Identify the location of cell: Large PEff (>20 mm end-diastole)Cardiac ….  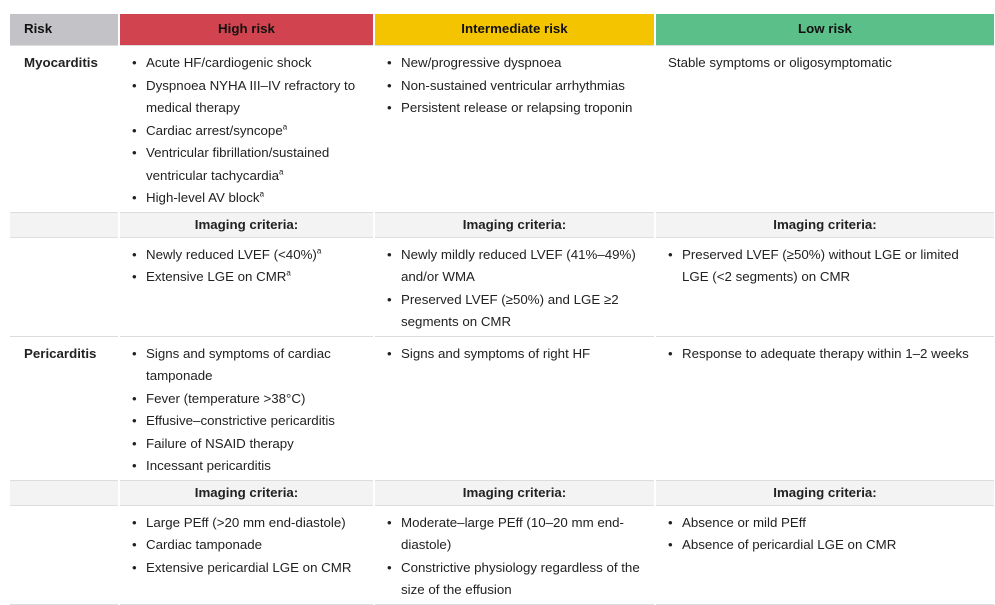
(246, 555).